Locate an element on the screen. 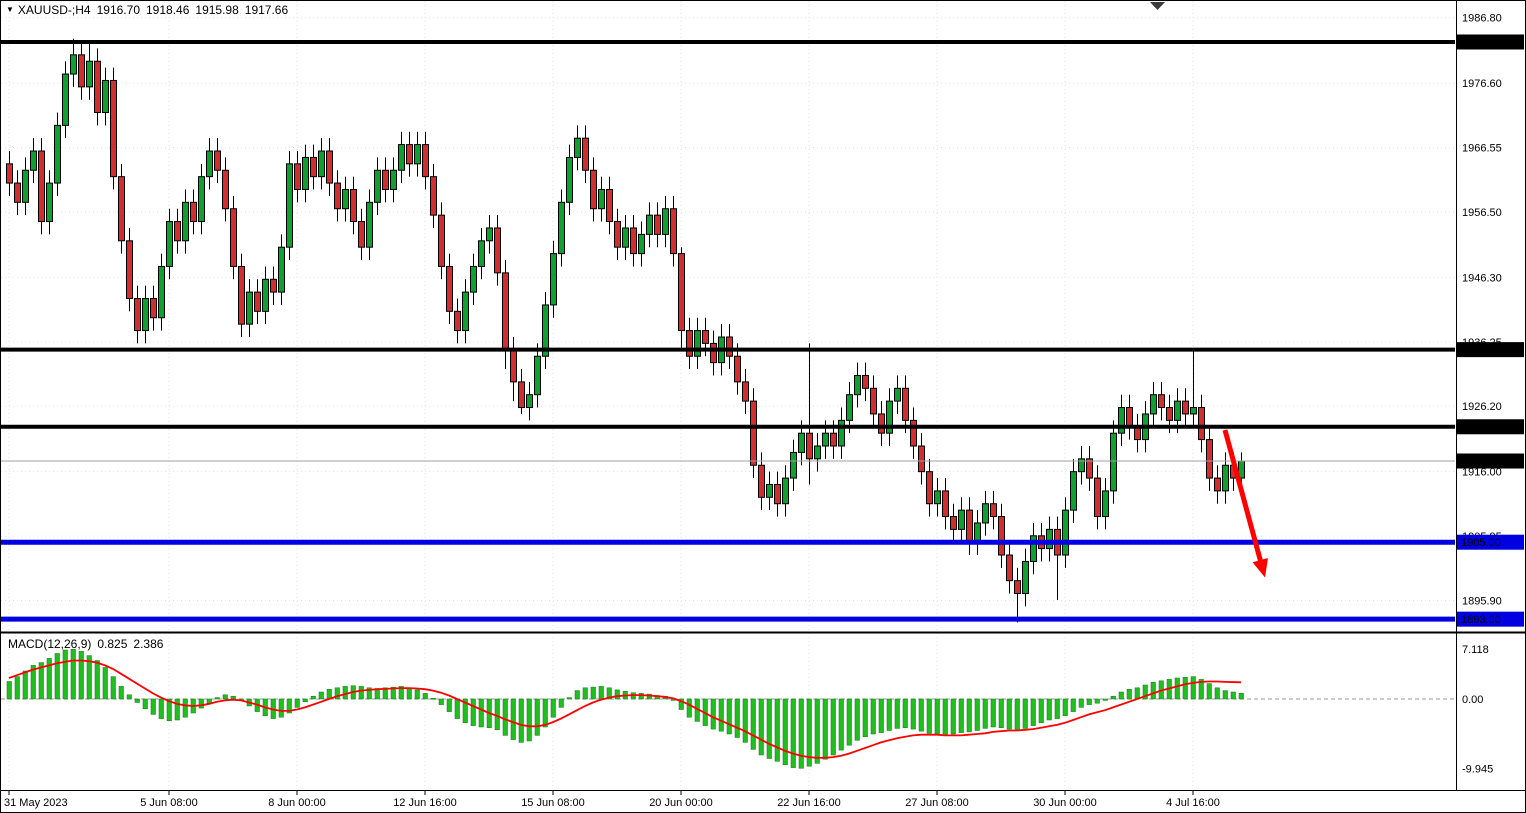 The image size is (1526, 813). time-label: 27 Jun 08:00 is located at coordinates (937, 803).